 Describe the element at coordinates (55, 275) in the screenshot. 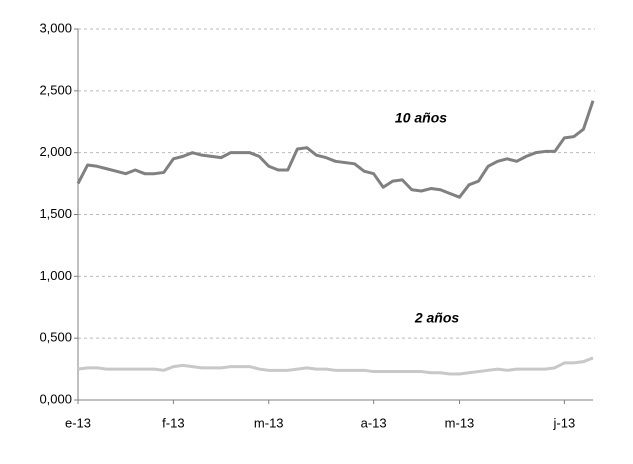

I see `y-tick-label: 1,000` at that location.